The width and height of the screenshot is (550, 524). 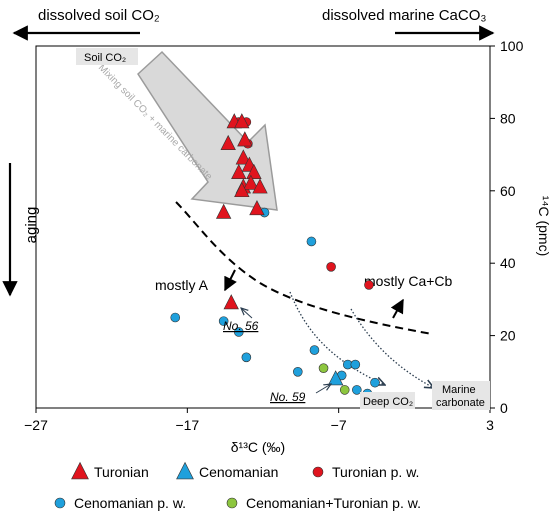 What do you see at coordinates (238, 472) in the screenshot?
I see `legend-label: Cenomanian` at bounding box center [238, 472].